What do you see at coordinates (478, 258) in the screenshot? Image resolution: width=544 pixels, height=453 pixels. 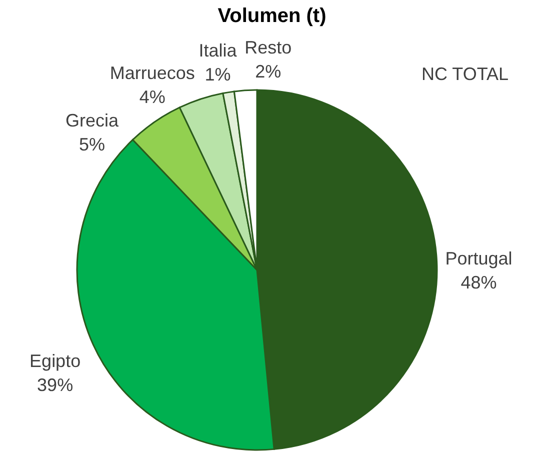 I see `slice-label: Portugal` at bounding box center [478, 258].